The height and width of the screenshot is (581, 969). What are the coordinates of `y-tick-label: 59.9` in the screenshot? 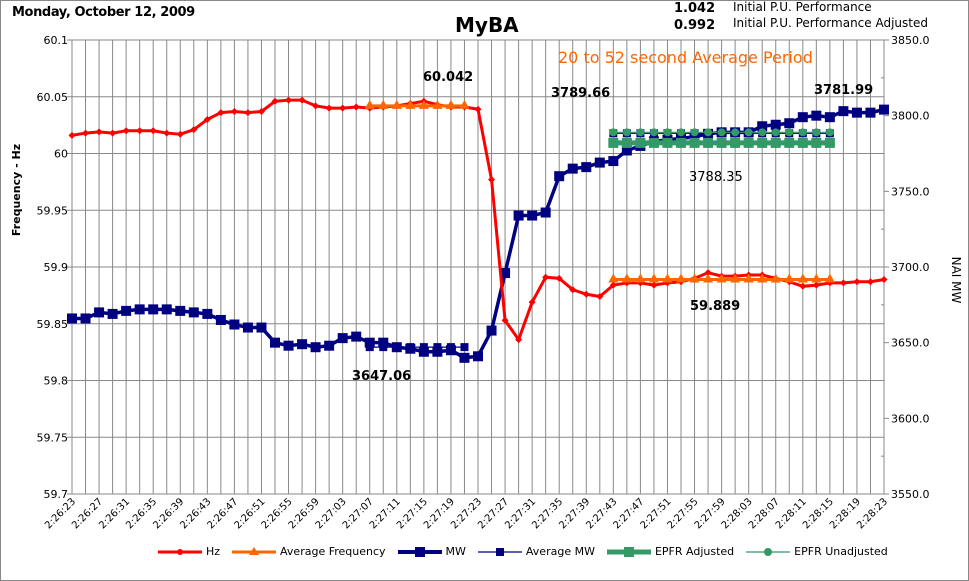 It's located at (56, 267).